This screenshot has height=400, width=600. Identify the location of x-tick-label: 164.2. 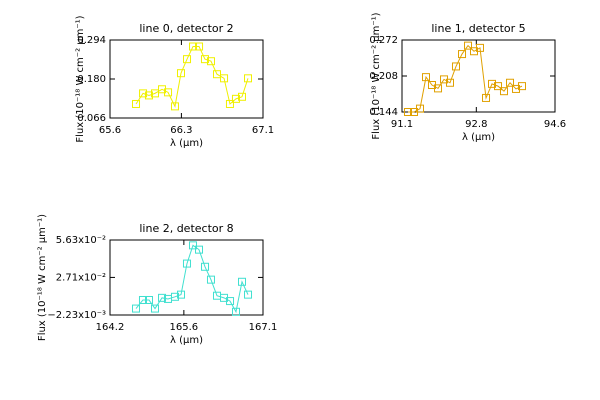
(110, 327).